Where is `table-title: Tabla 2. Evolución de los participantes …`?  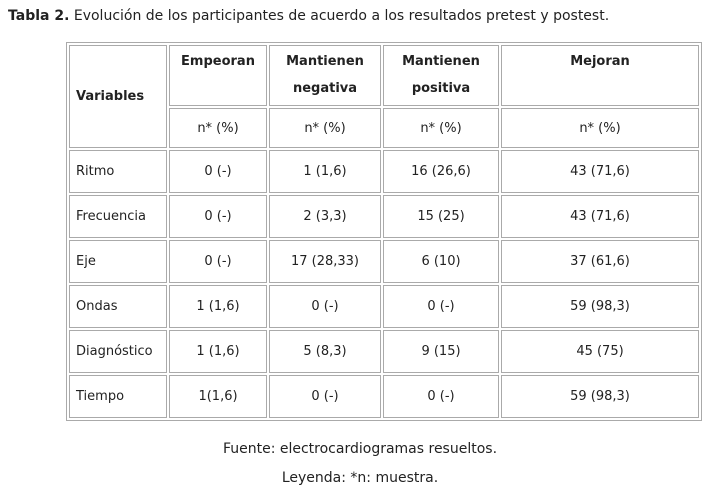
table-title: Tabla 2. Evolución de los participantes … is located at coordinates (308, 16).